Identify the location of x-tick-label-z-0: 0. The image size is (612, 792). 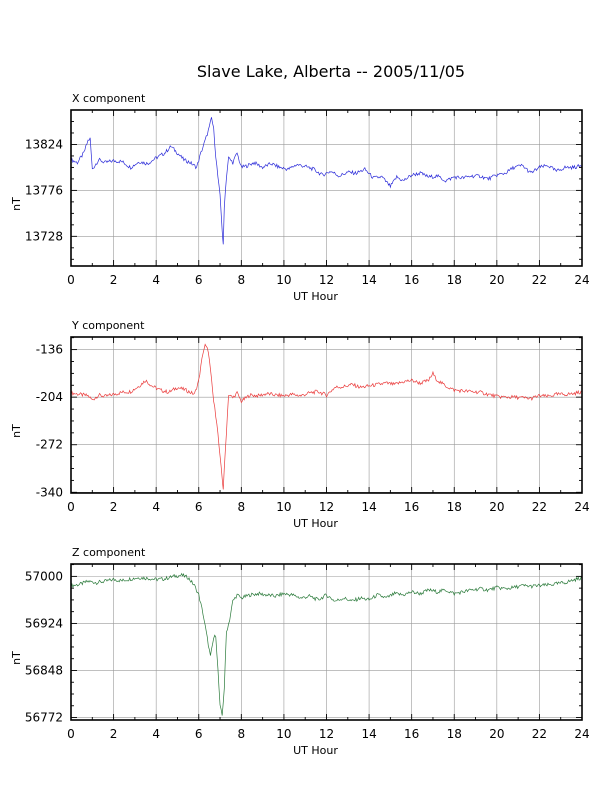
(71, 734).